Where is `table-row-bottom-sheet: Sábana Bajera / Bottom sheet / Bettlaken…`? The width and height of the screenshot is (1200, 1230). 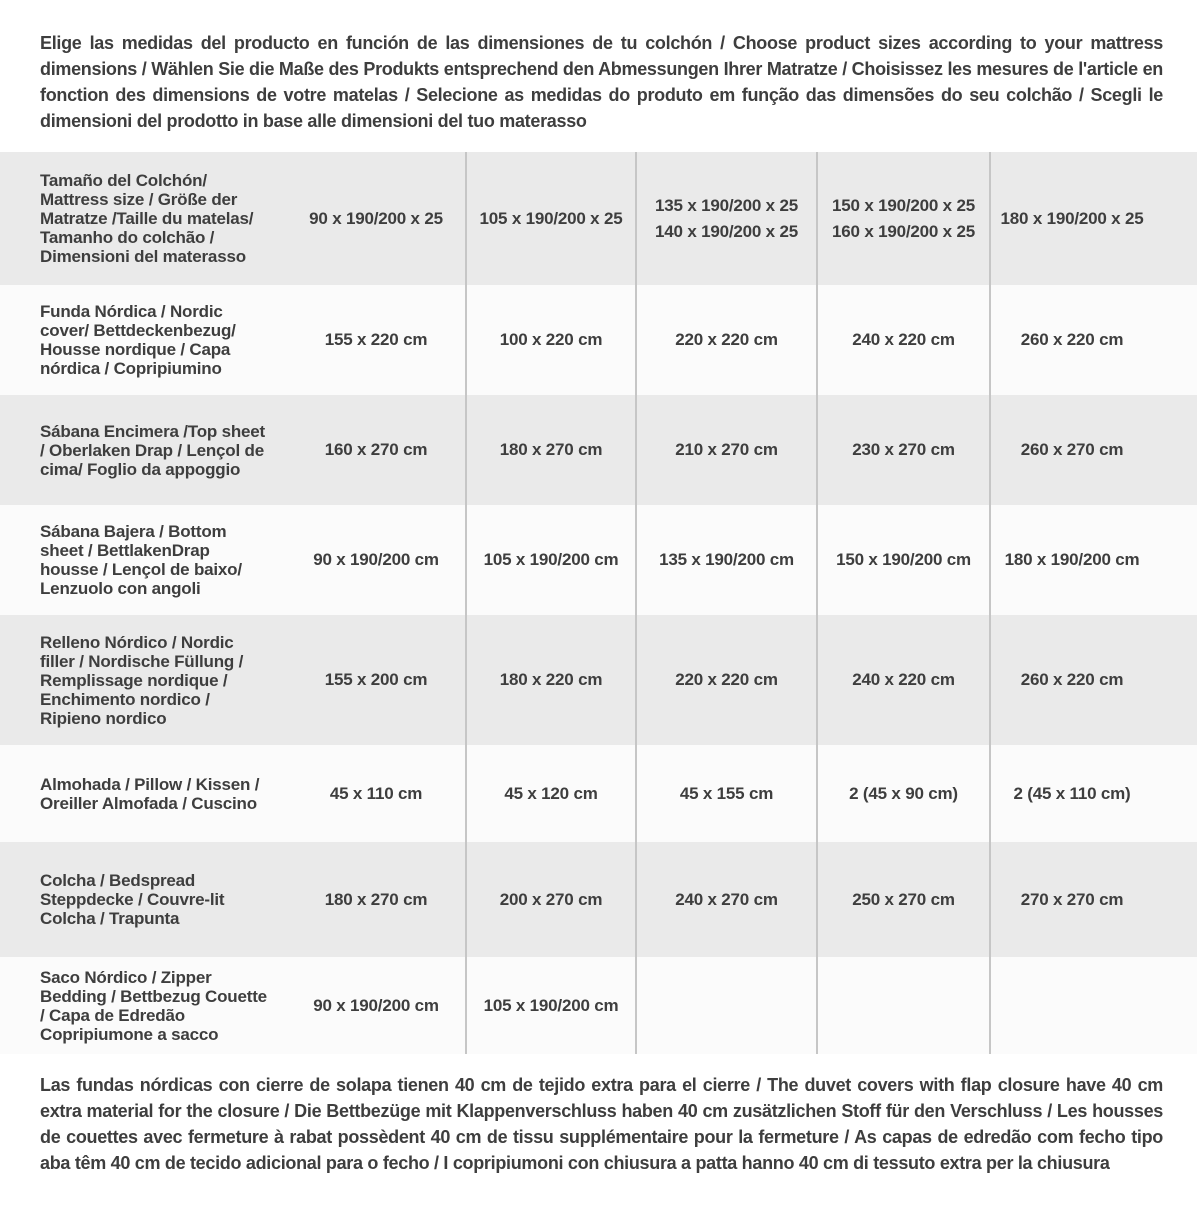 table-row-bottom-sheet: Sábana Bajera / Bottom sheet / Bettlaken… is located at coordinates (598, 560).